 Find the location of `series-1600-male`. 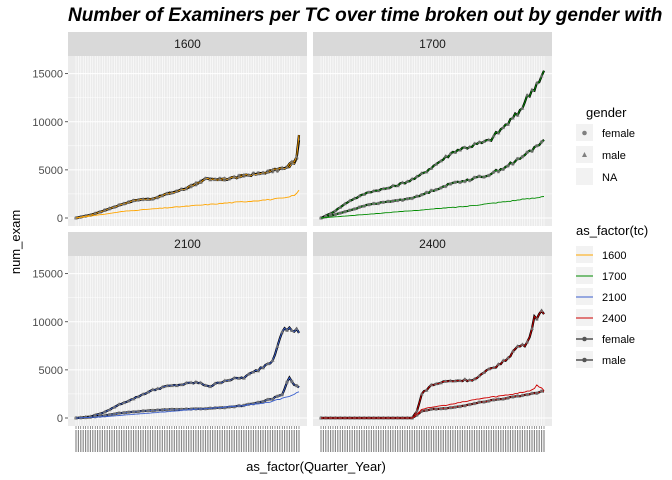

series-1600-male is located at coordinates (187, 177).